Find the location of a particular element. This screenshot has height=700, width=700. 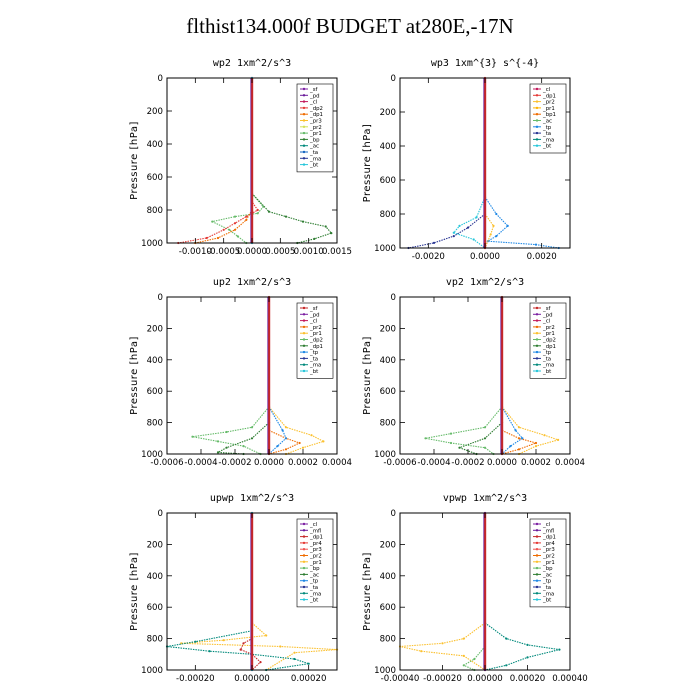

panel-title: upwp 1xm^2/s^3 is located at coordinates (252, 498).